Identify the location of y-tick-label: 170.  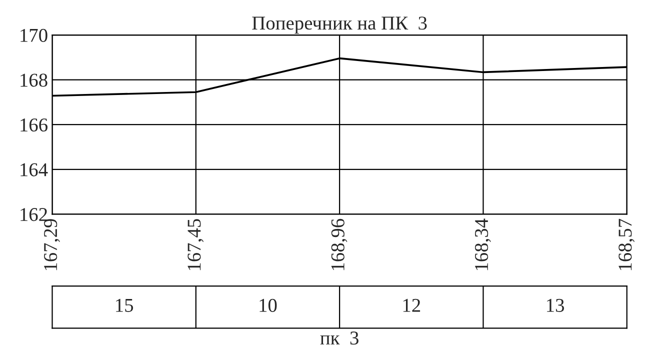
(34, 35).